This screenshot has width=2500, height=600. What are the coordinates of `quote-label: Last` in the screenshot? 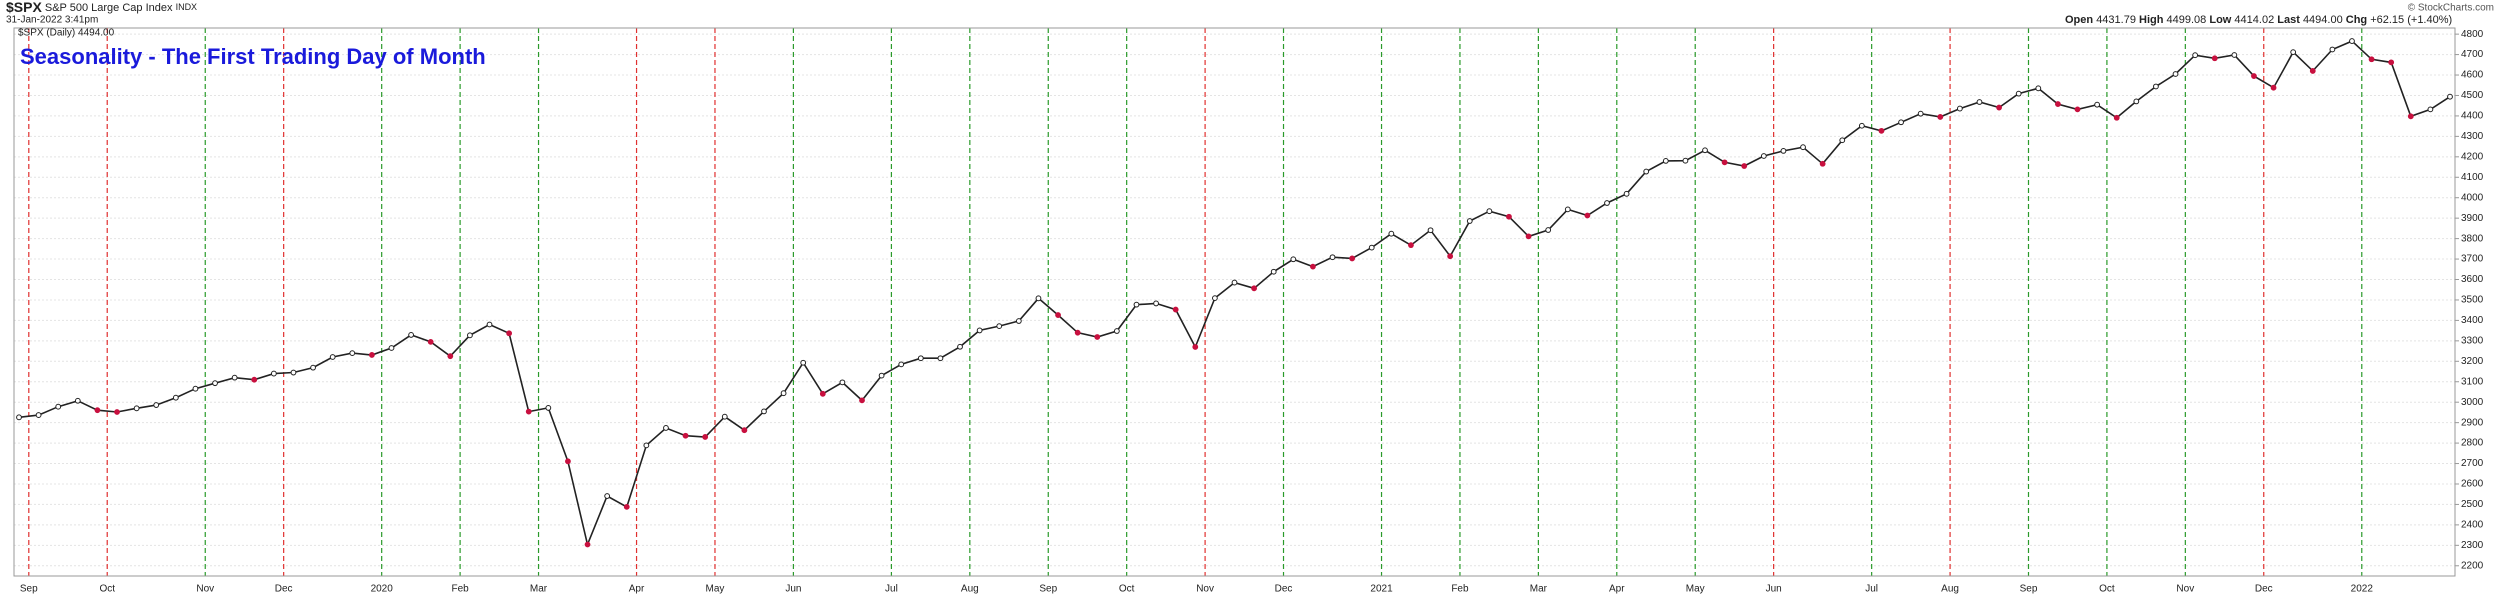 It's located at (2288, 20).